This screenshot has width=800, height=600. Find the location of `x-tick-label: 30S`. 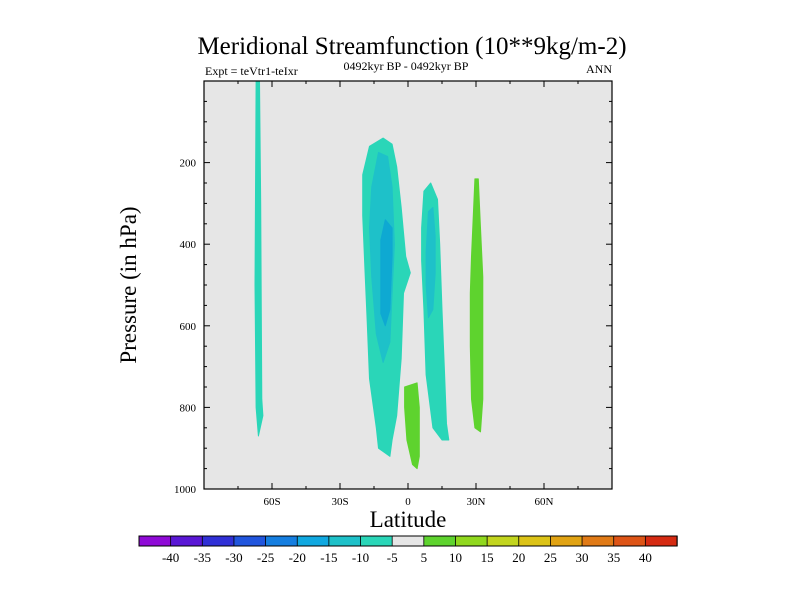

x-tick-label: 30S is located at coordinates (339, 502).